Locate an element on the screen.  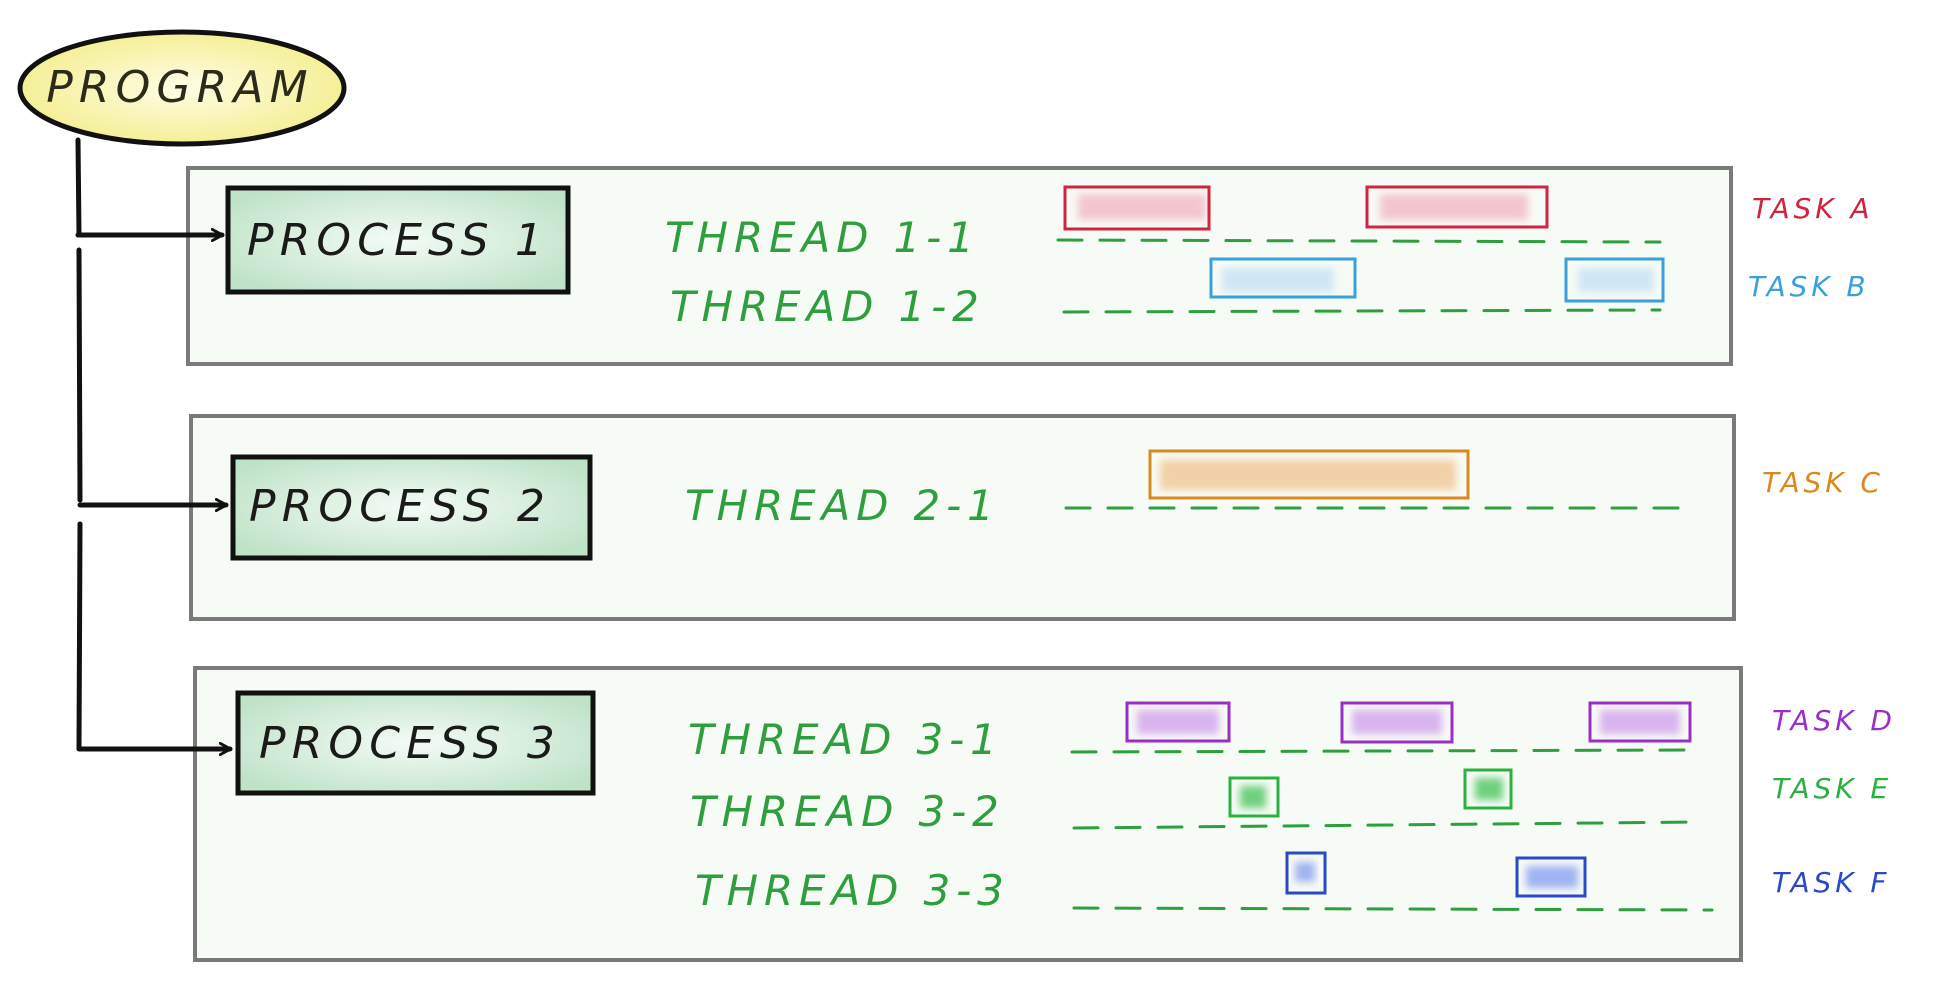
thread-label: Thread 3-3 is located at coordinates (852, 890).